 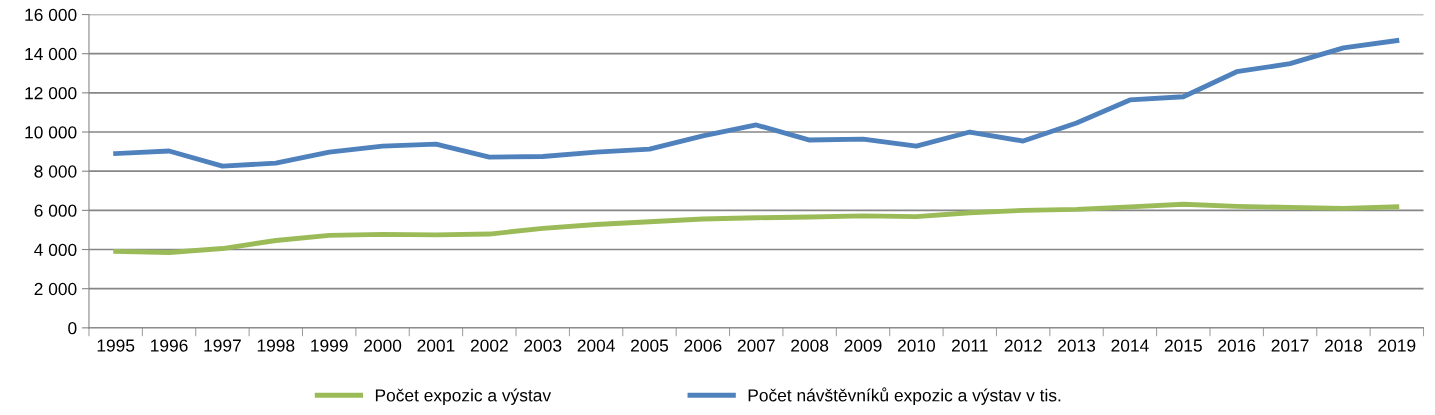 I want to click on x-tick-label: 2005, so click(x=650, y=345).